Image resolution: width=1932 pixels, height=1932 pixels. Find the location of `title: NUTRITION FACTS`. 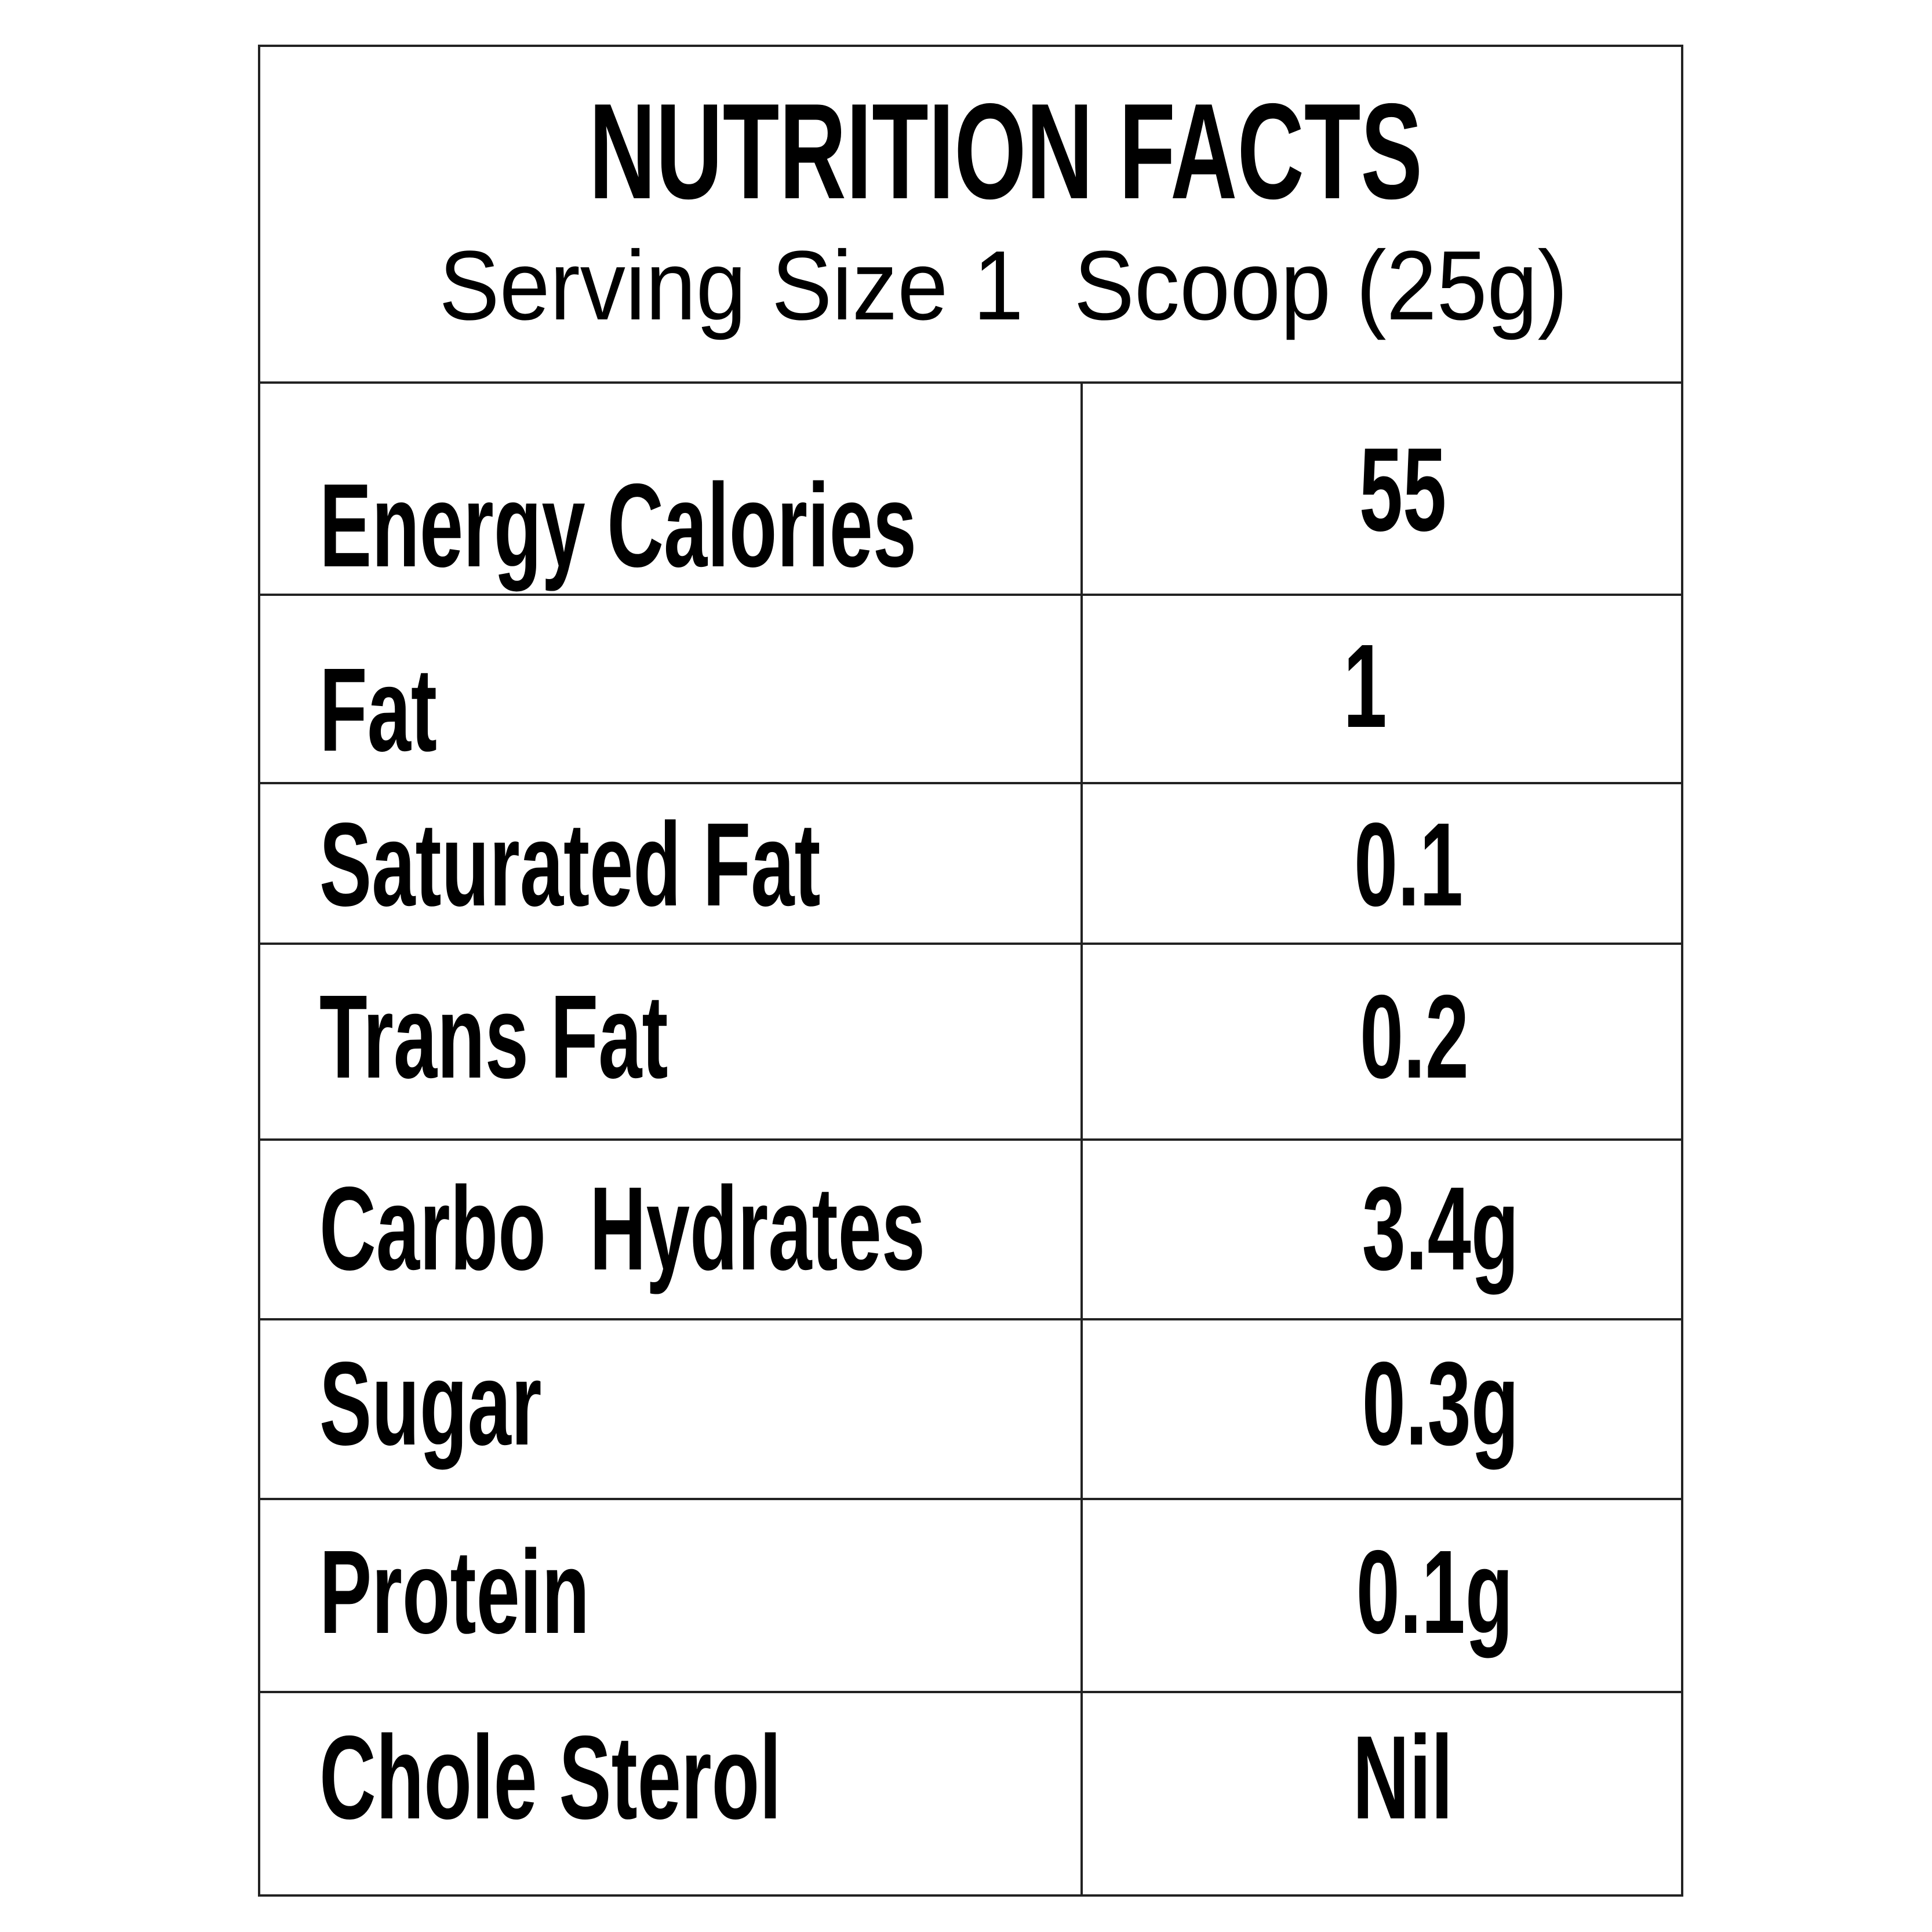

title: NUTRITION FACTS is located at coordinates (1005, 151).